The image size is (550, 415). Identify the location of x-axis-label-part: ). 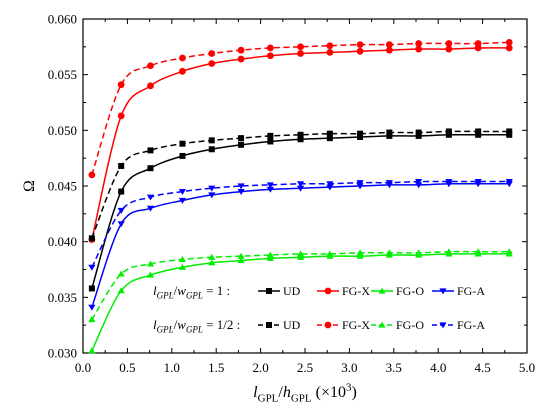
(354, 392).